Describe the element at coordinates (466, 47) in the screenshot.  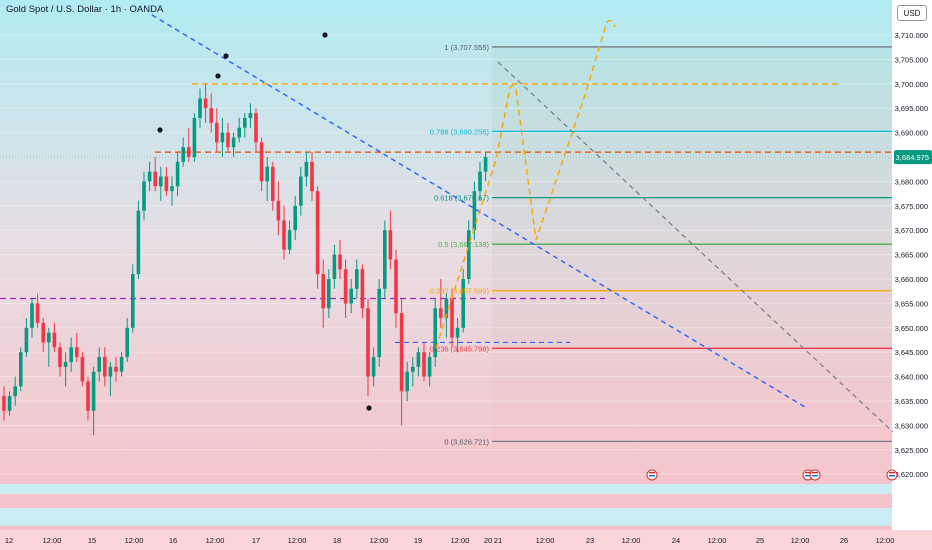
I see `fib-label-1: 1 (3,707.555)` at that location.